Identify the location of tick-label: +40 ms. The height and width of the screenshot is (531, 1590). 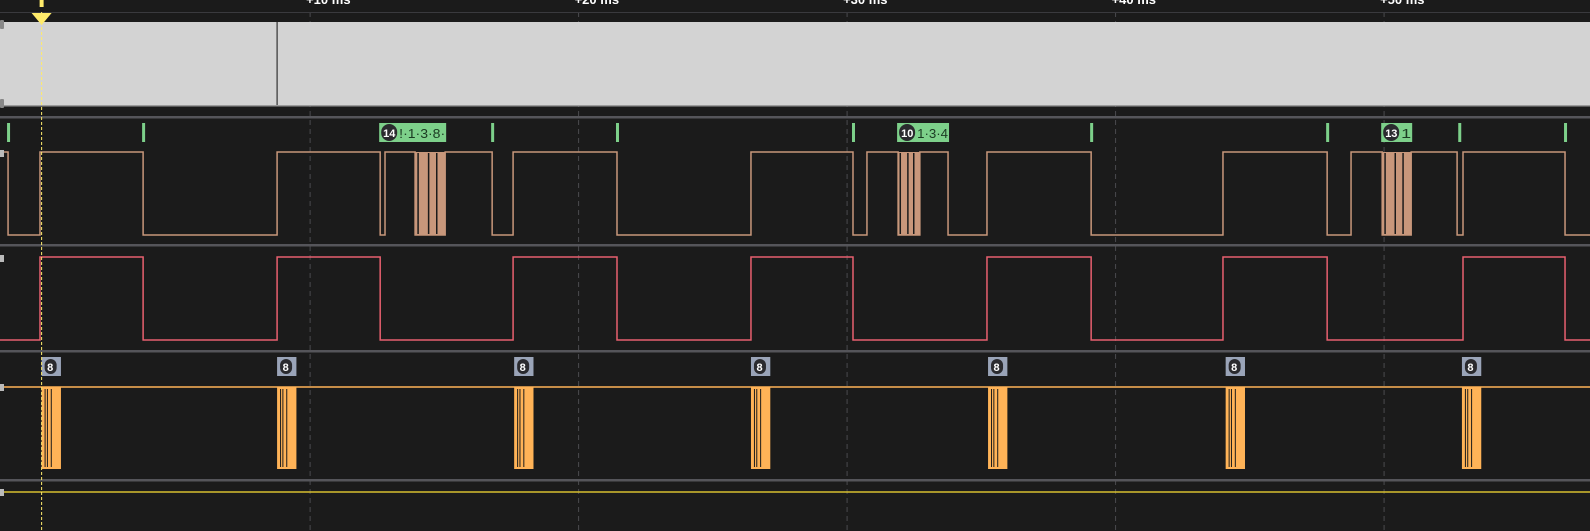
(1134, 3).